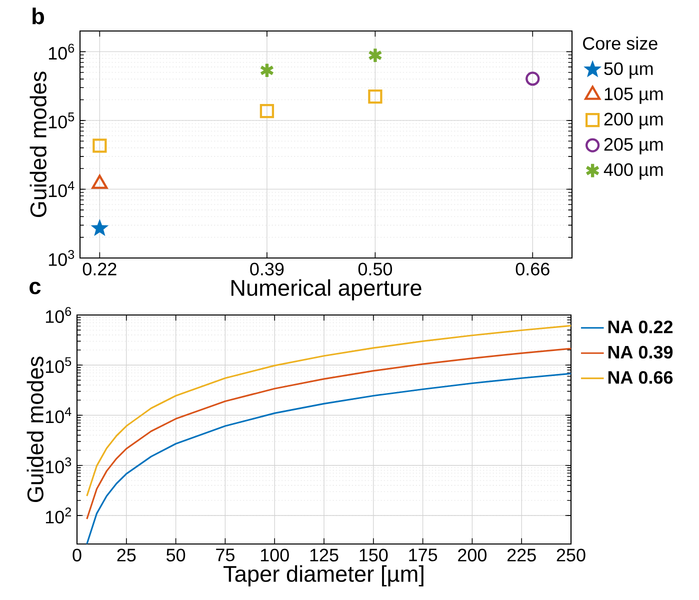 The width and height of the screenshot is (699, 600). Describe the element at coordinates (423, 555) in the screenshot. I see `x-tick-label: 175` at that location.